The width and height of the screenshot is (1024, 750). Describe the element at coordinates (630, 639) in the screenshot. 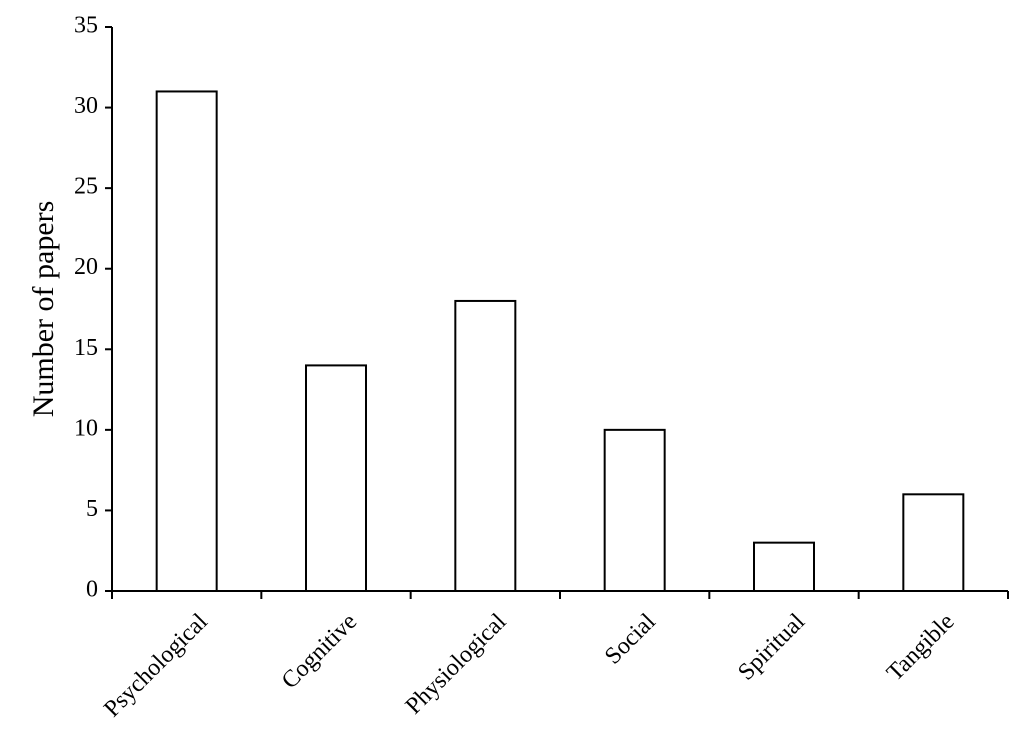

I see `x-tick-label: Social` at that location.